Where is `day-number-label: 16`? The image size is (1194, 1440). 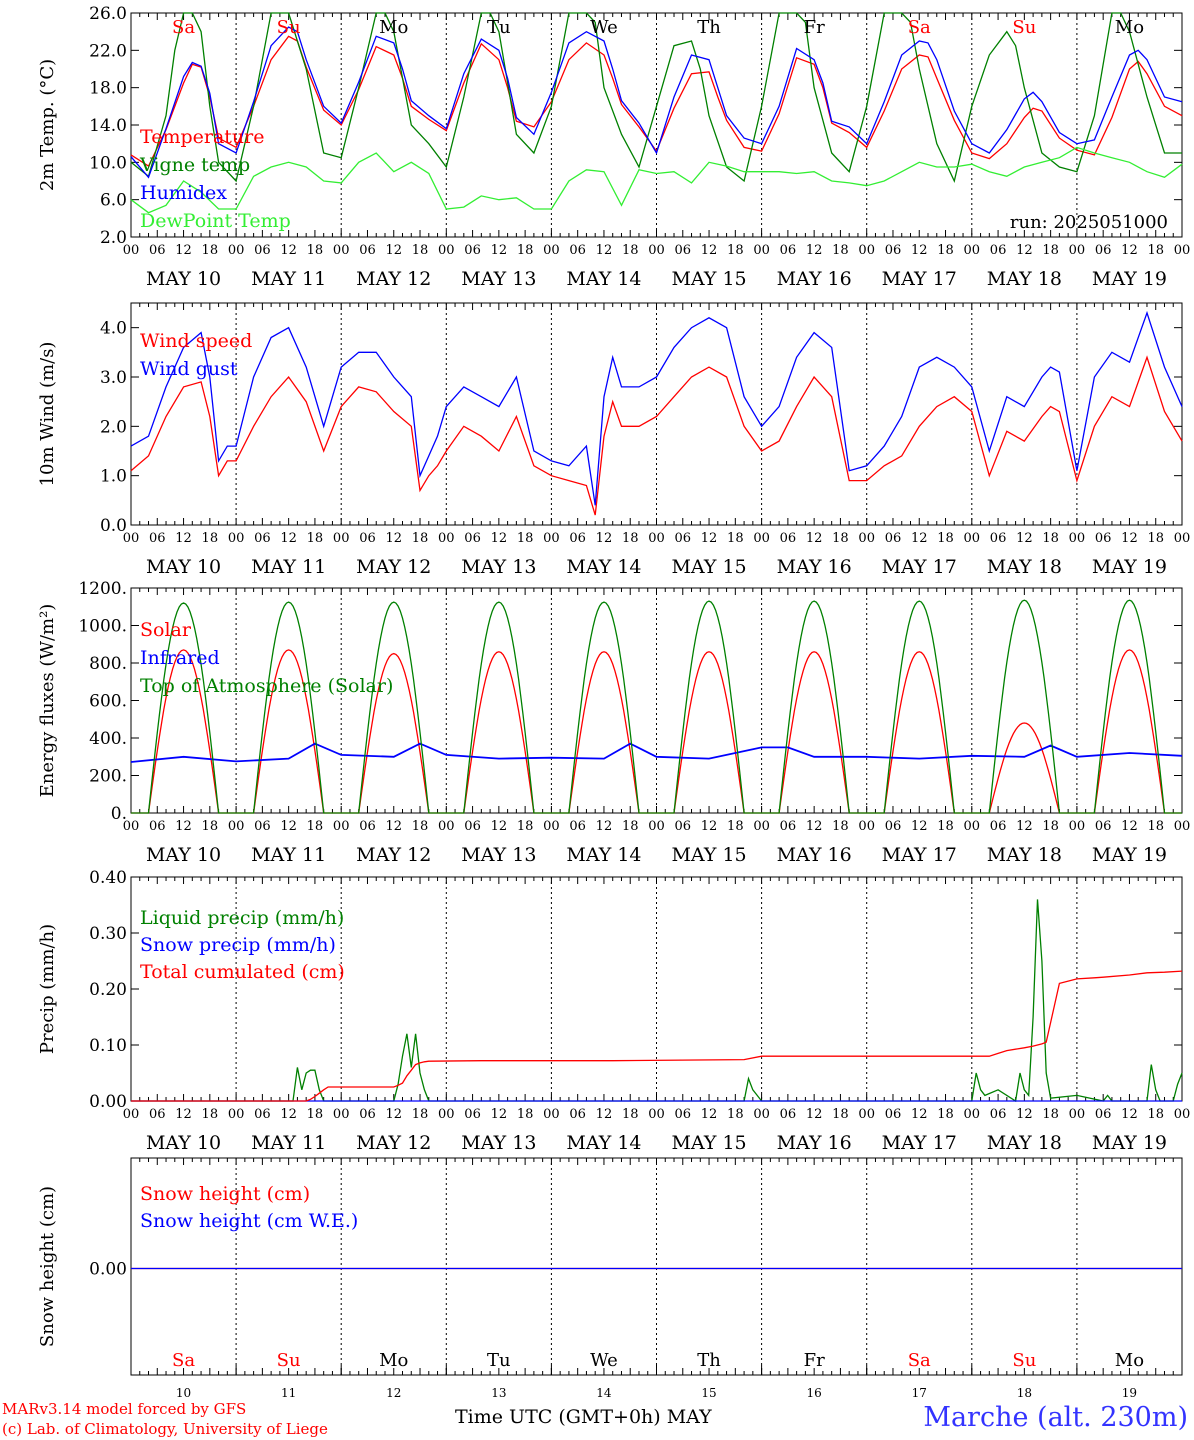 day-number-label: 16 is located at coordinates (814, 1393).